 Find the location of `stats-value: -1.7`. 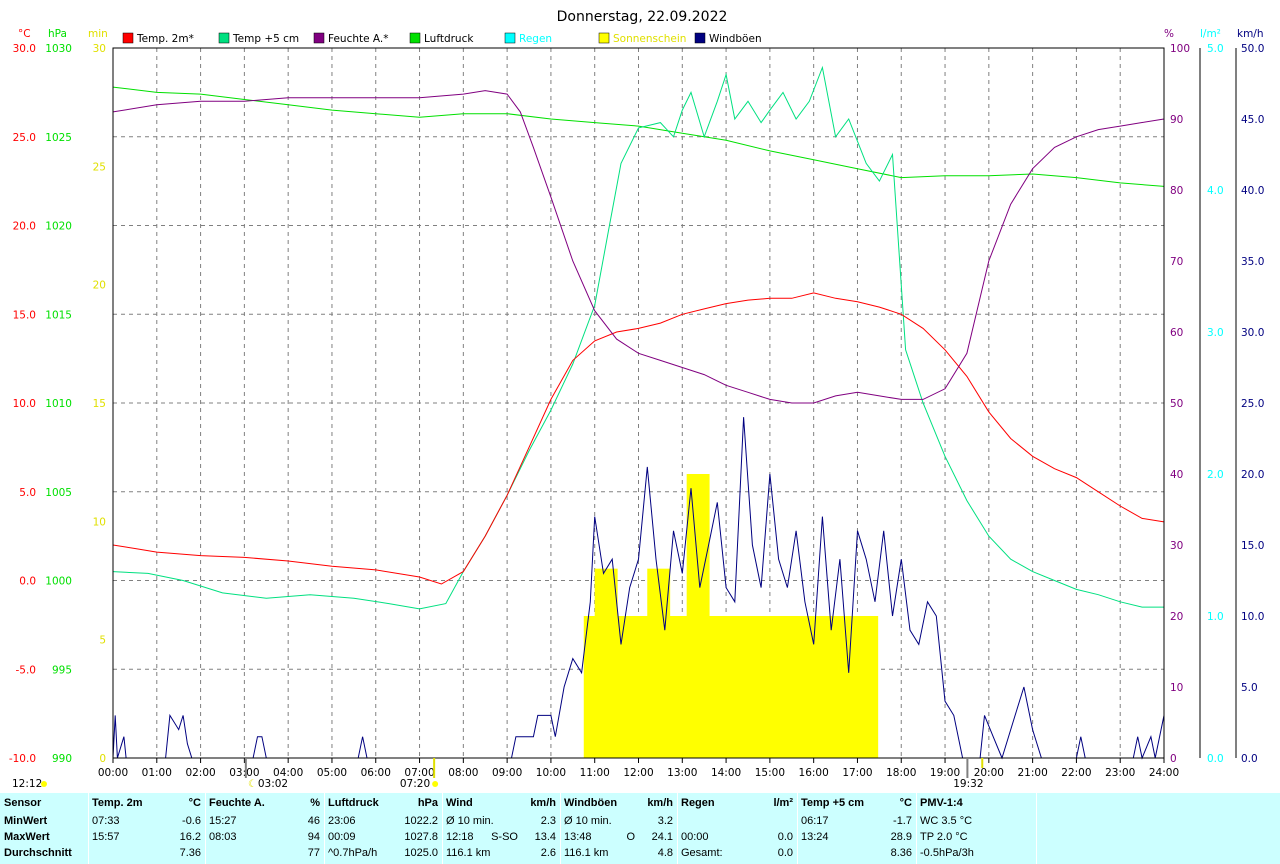

stats-value: -1.7 is located at coordinates (902, 821).